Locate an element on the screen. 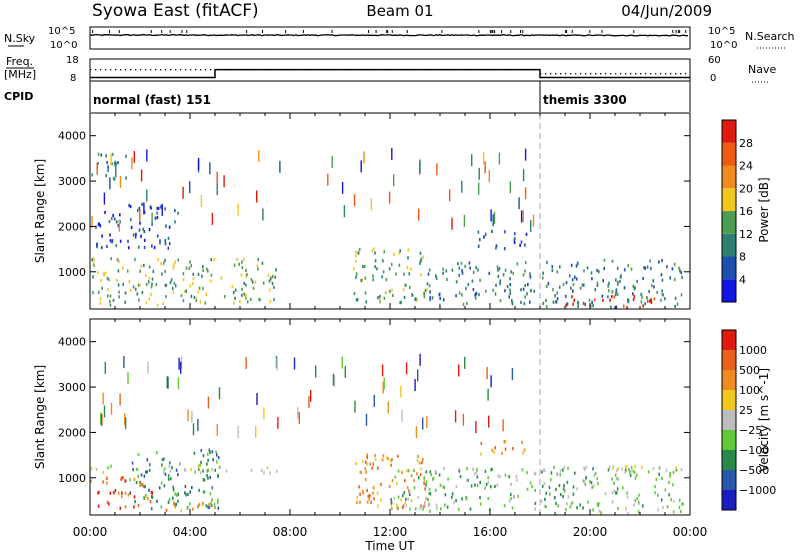 The width and height of the screenshot is (800, 558). colorbar-segment is located at coordinates (729, 268).